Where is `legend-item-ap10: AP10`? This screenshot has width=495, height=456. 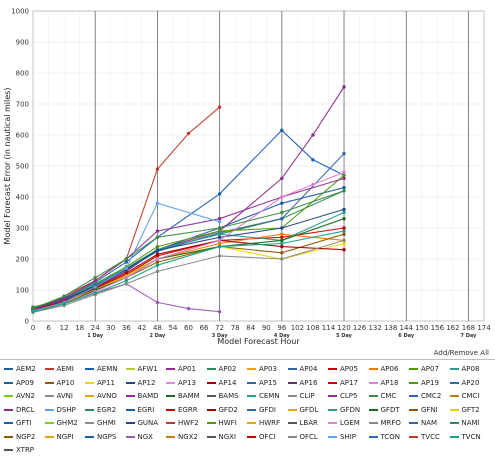 legend-item-ap10: AP10 is located at coordinates (59, 383).